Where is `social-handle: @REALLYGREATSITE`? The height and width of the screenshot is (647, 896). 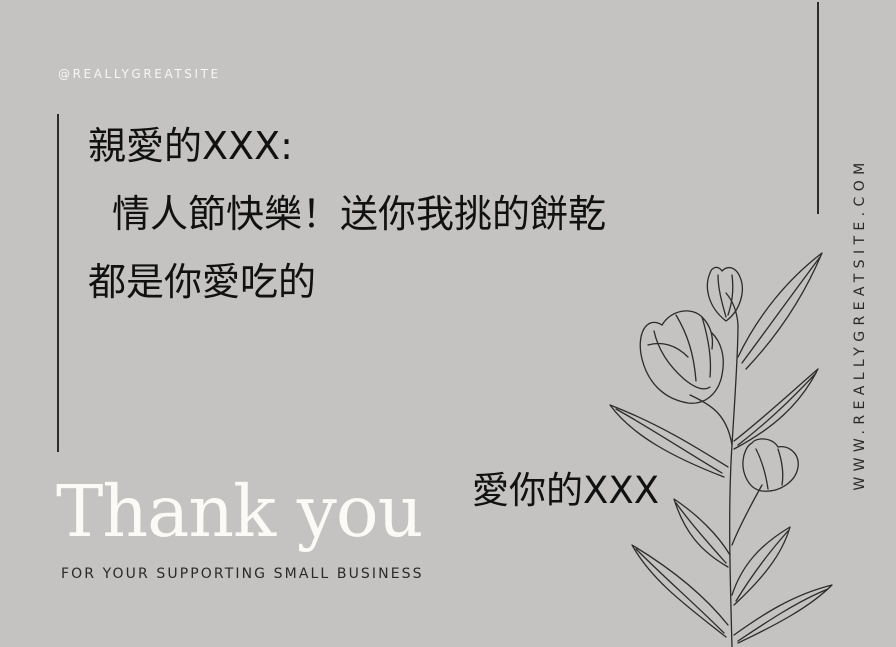 social-handle: @REALLYGREATSITE is located at coordinates (139, 74).